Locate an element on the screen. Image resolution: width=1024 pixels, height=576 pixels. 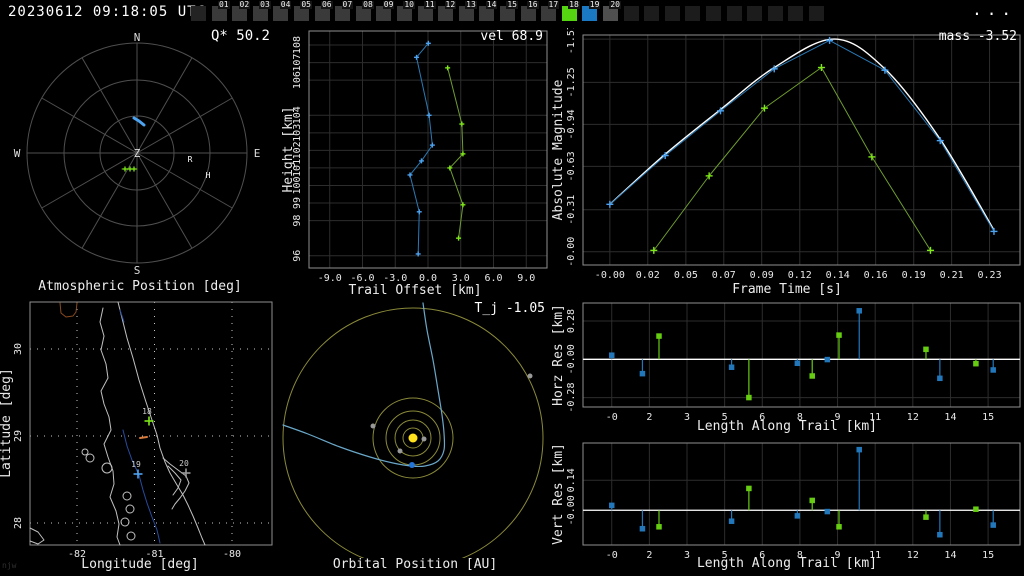
frame-thumb-13: 13 is located at coordinates (467, 11).